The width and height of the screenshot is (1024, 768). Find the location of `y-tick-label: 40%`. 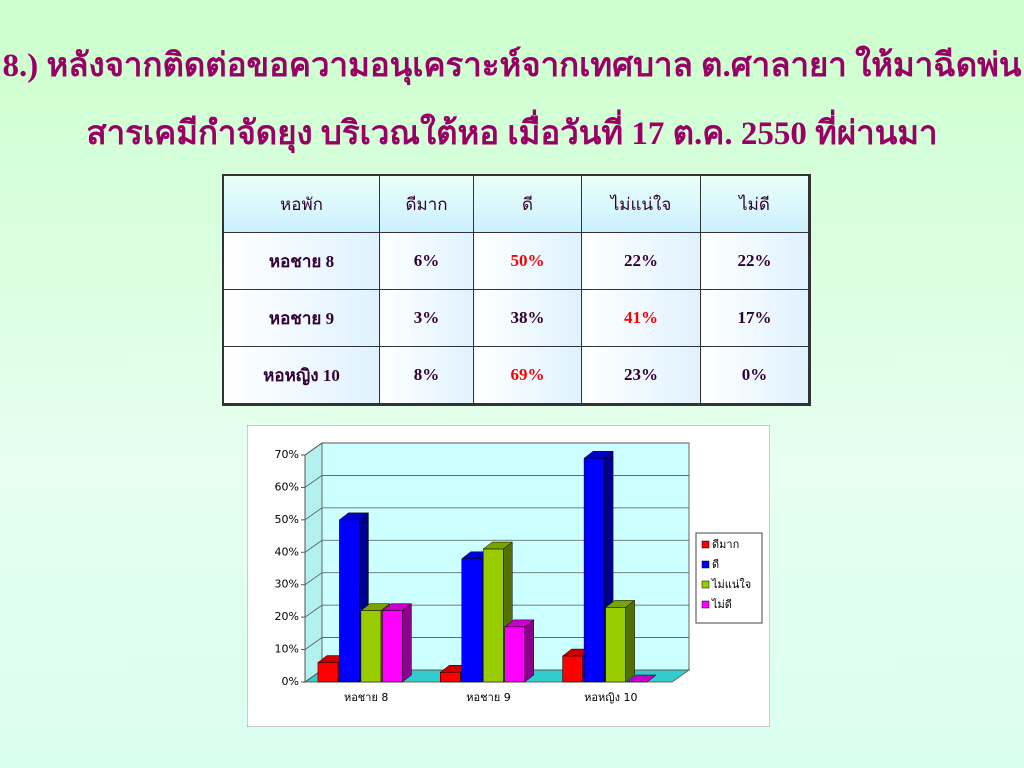

y-tick-label: 40% is located at coordinates (287, 551).